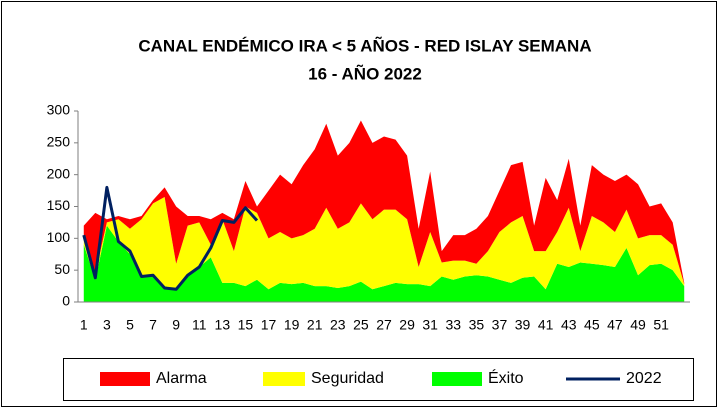 This screenshot has height=408, width=718. Describe the element at coordinates (338, 325) in the screenshot. I see `x-tick-label: 23` at that location.